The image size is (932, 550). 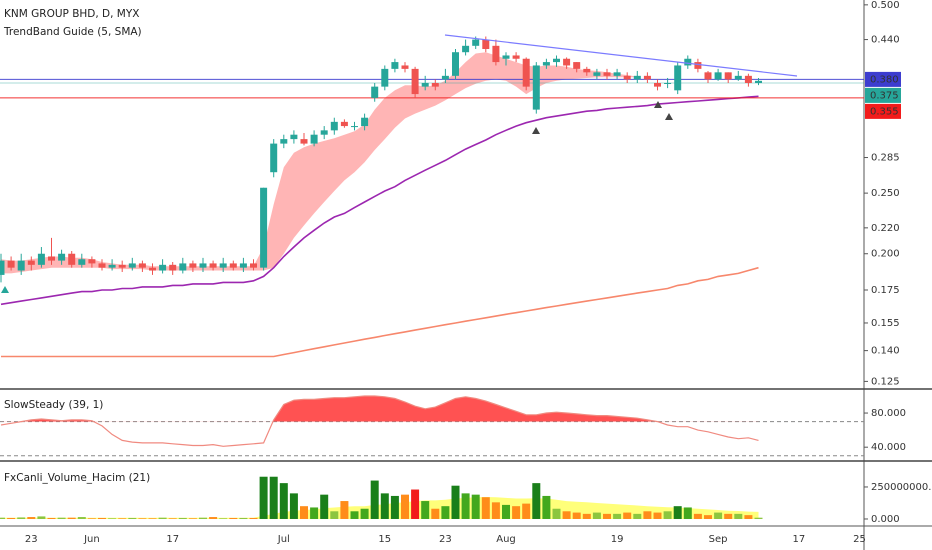 What do you see at coordinates (617, 539) in the screenshot?
I see `x-tick-label: 19` at bounding box center [617, 539].